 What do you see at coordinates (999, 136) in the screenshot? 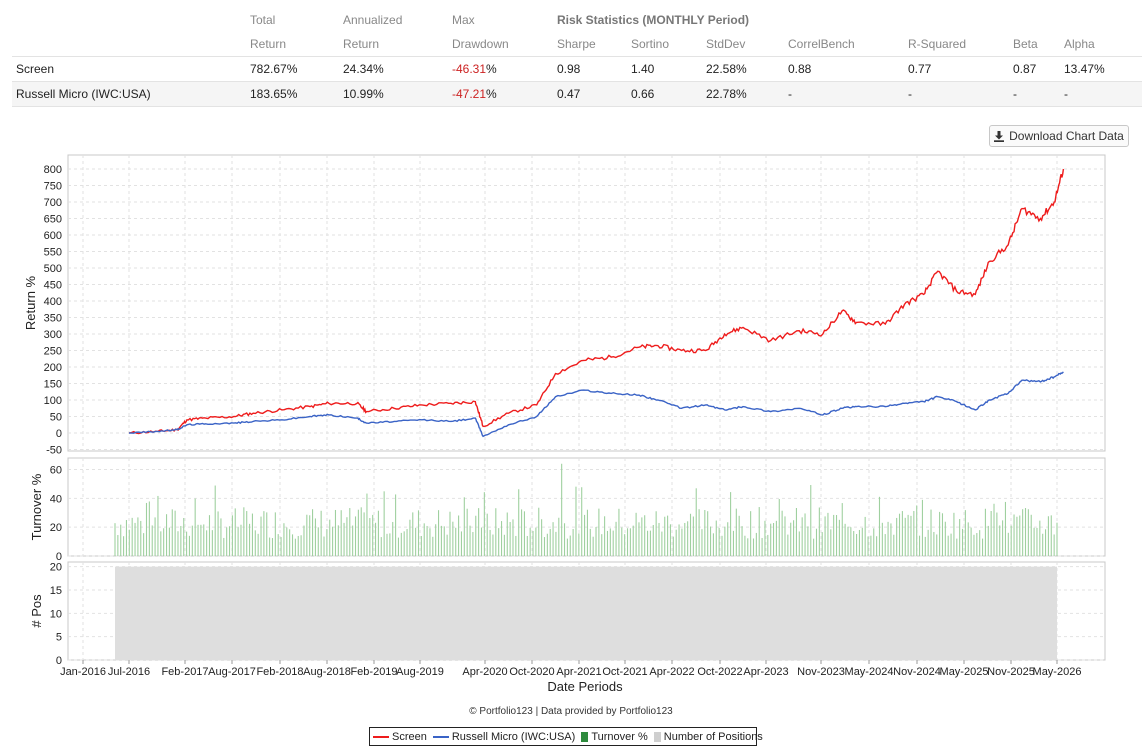
I see `download-icon` at bounding box center [999, 136].